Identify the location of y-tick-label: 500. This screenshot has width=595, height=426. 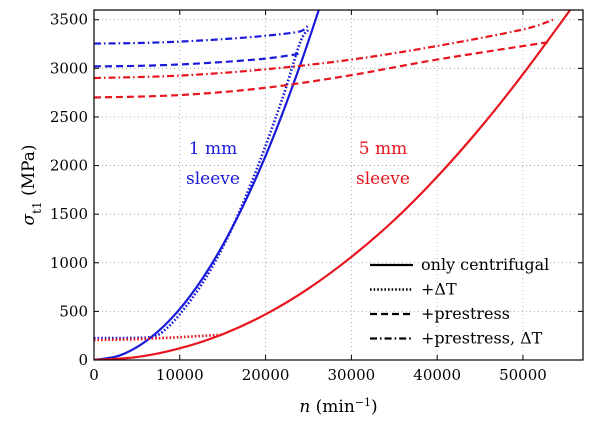
(73, 311).